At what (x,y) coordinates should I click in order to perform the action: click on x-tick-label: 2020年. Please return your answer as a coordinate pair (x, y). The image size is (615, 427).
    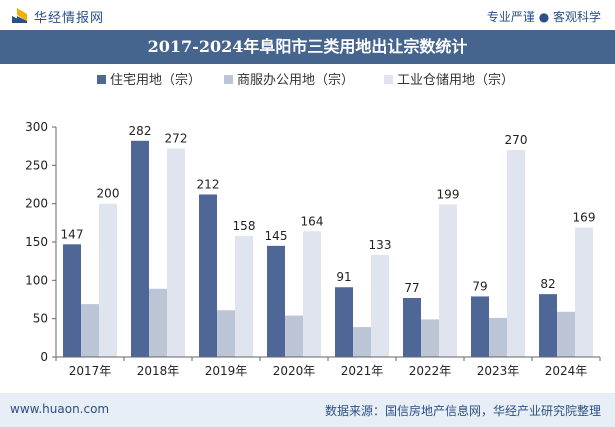
    Looking at the image, I should click on (294, 371).